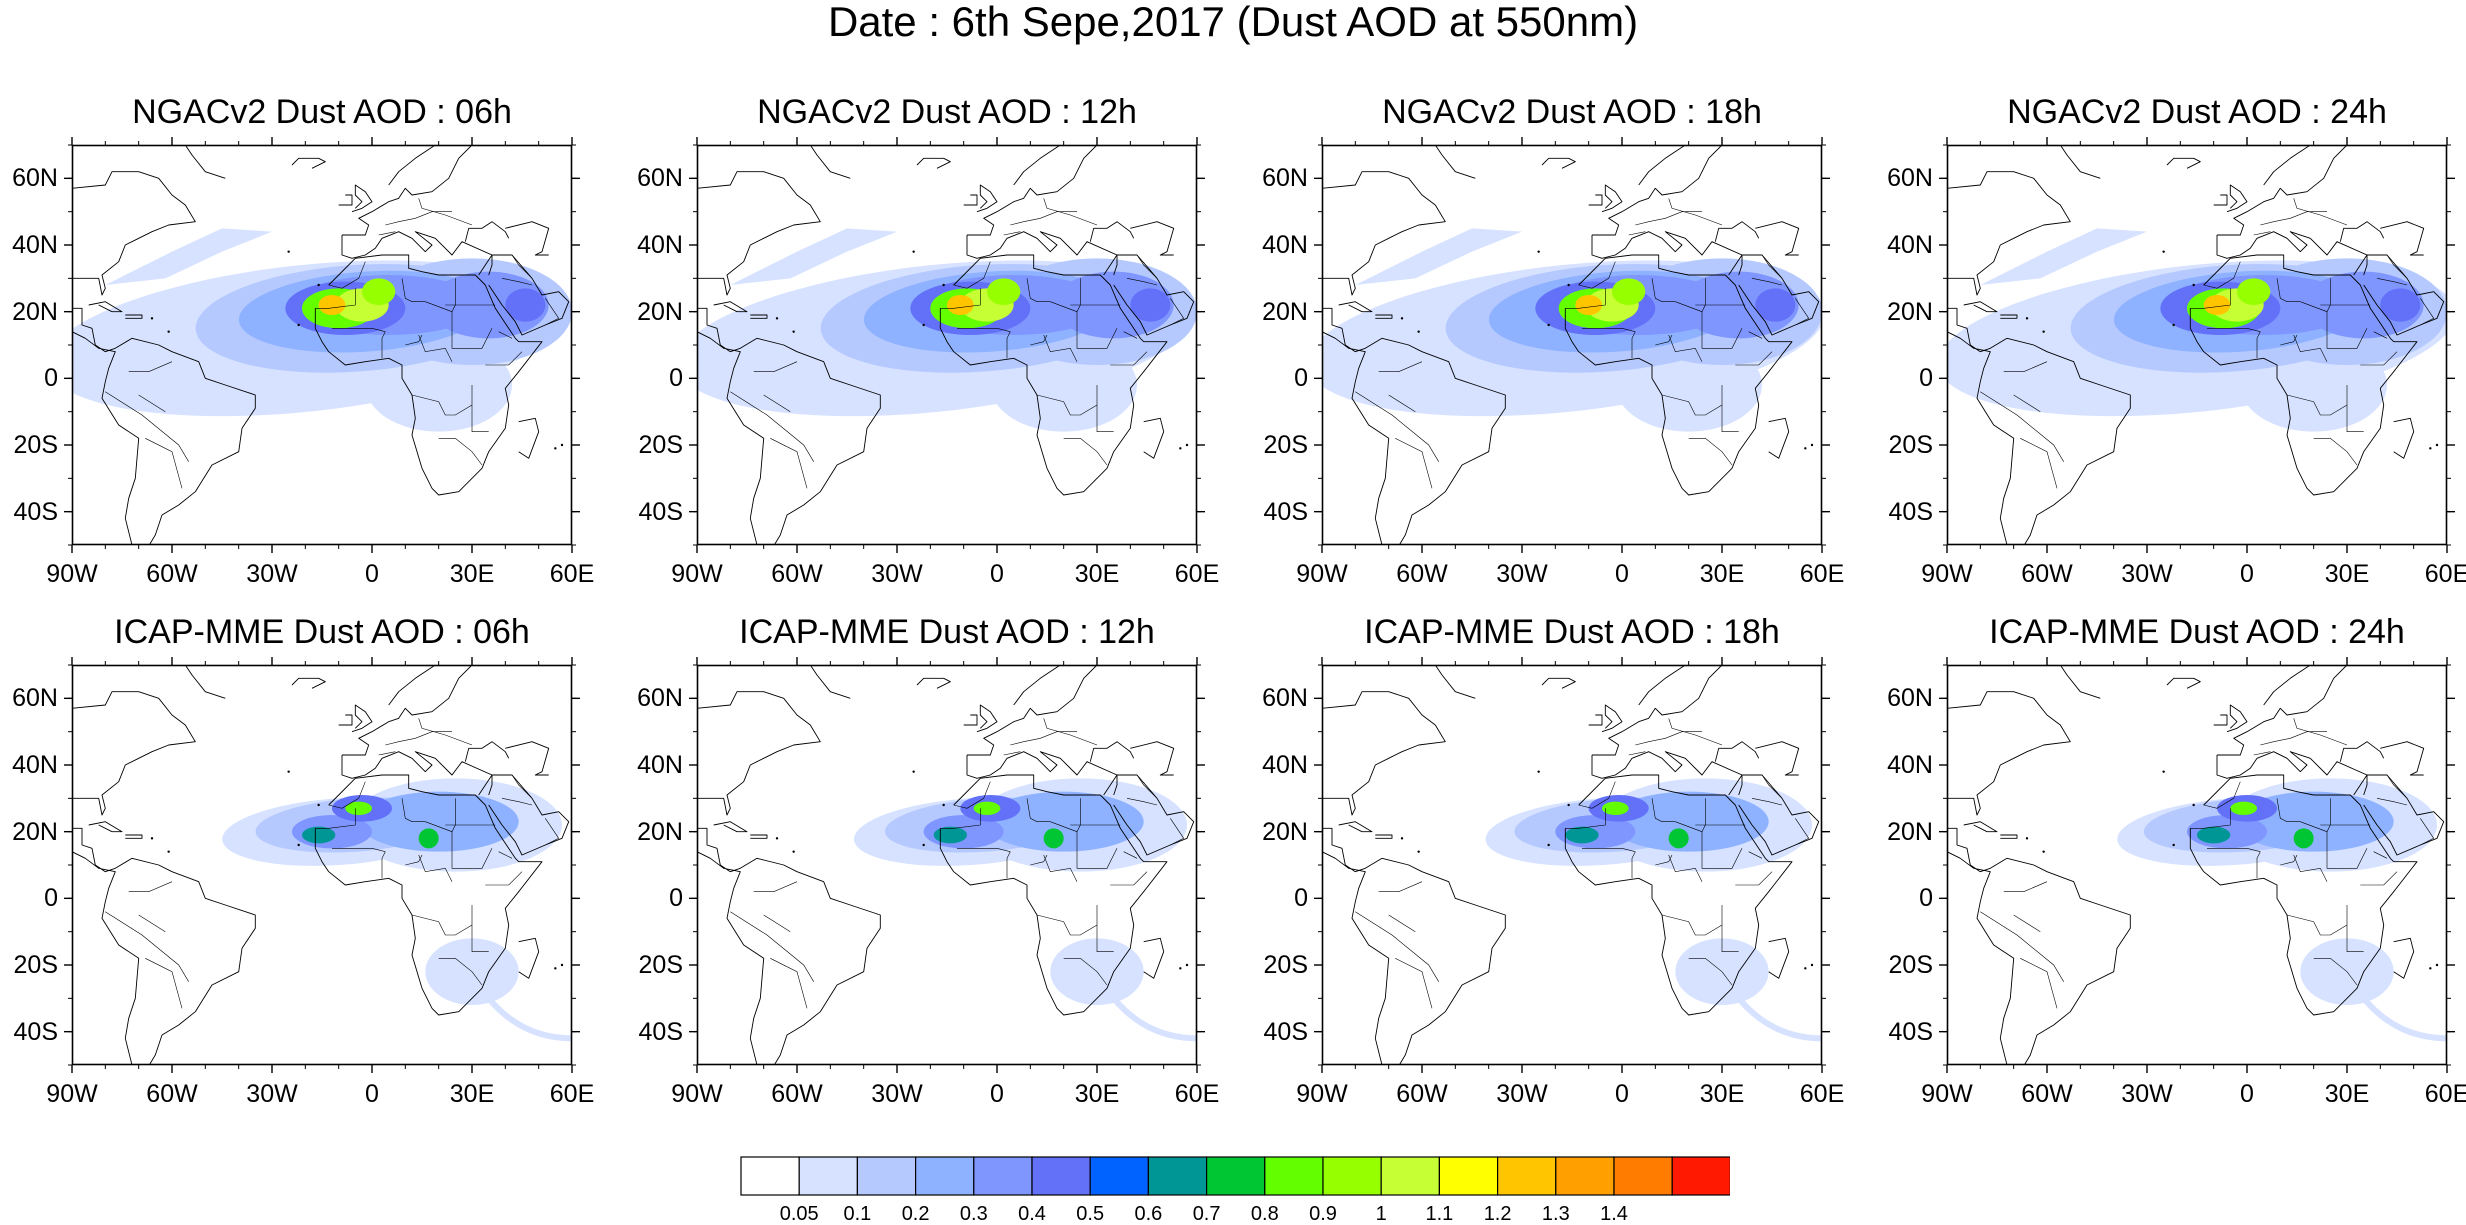  I want to click on lat-tick-label: 20N, so click(1285, 831).